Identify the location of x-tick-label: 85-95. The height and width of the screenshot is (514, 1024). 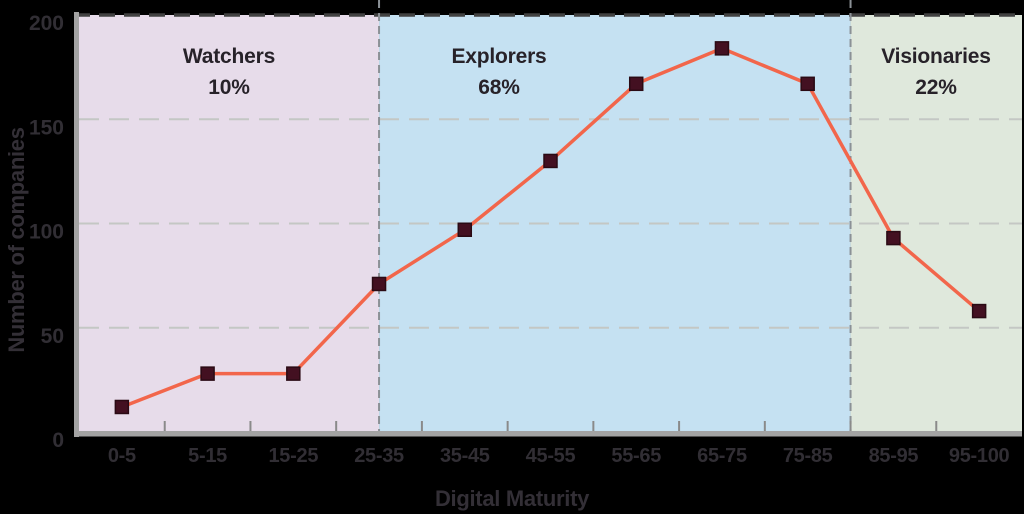
(894, 456).